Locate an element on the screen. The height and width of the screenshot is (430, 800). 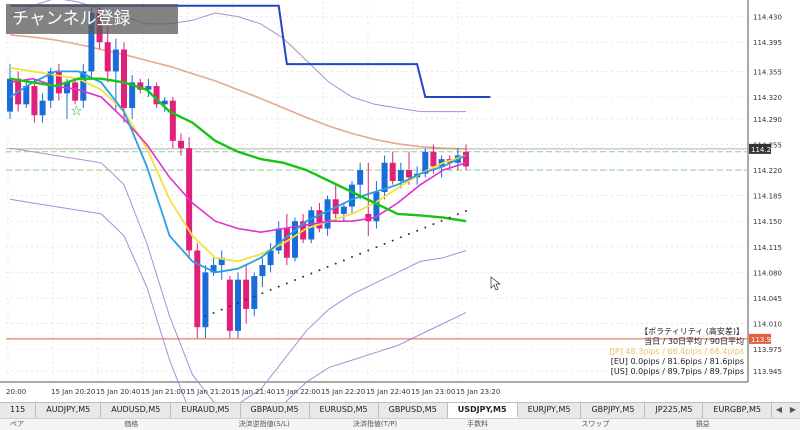
channel-subscribe-banner: チャンネル登録 is located at coordinates (92, 19).